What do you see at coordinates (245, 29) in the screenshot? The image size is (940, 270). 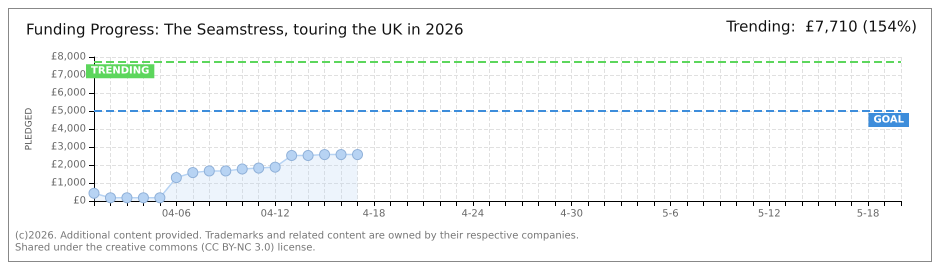 I see `chart-title: Funding Progress: The Seamstress, touring the UK in 2026` at bounding box center [245, 29].